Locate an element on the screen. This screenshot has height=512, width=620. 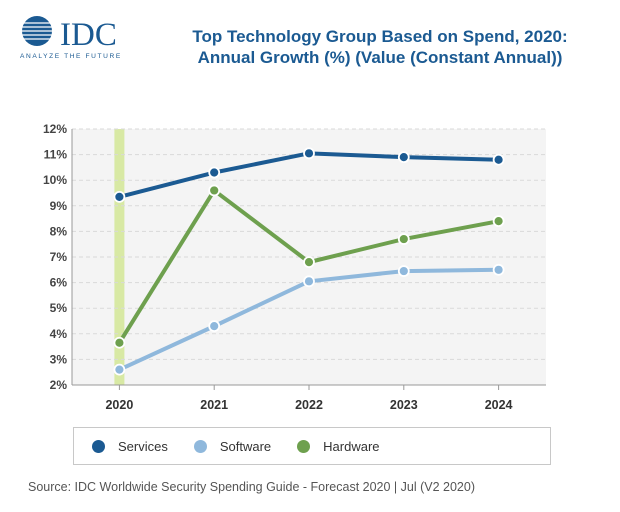
legend-marker-hardware is located at coordinates (304, 446).